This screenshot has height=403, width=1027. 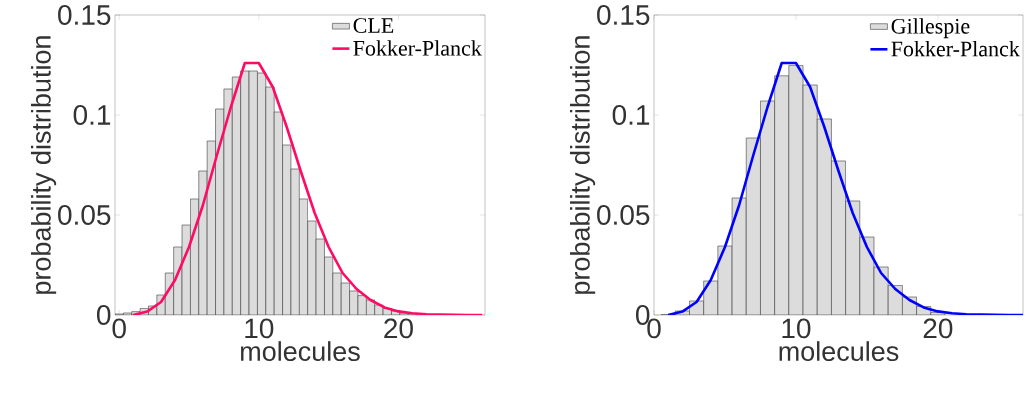 I want to click on legend-label: CLE, so click(x=373, y=25).